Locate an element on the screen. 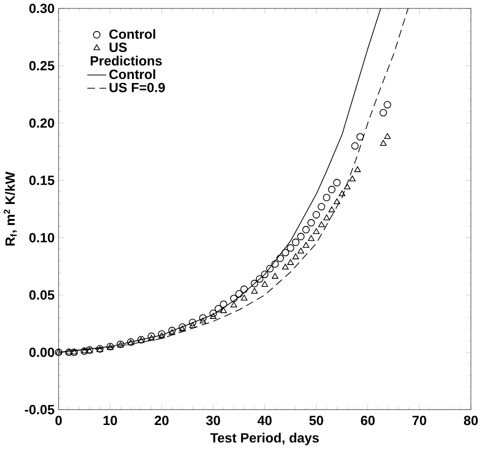  x-tick-label: 70 is located at coordinates (419, 421).